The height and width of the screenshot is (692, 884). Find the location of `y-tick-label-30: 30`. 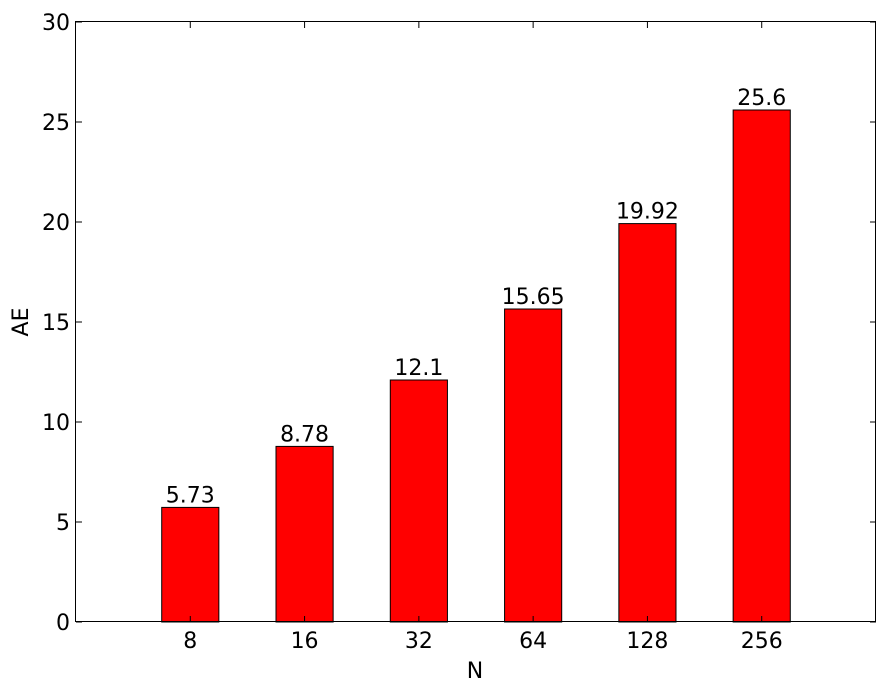

y-tick-label-30: 30 is located at coordinates (56, 23).